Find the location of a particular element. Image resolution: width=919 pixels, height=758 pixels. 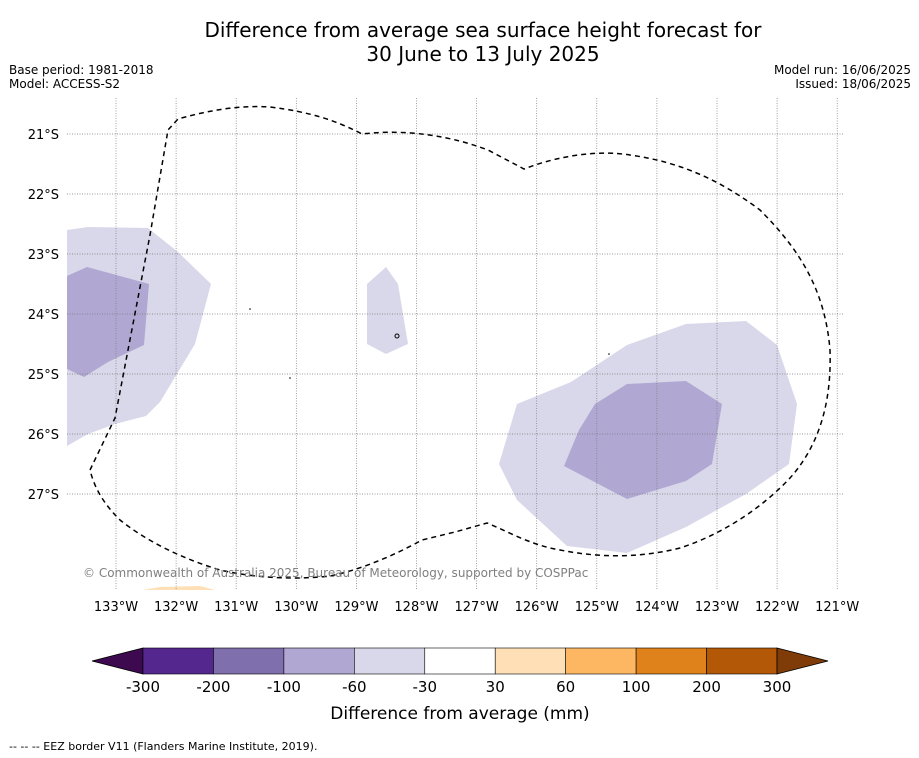

lon-tick-label: 133°W is located at coordinates (116, 607).